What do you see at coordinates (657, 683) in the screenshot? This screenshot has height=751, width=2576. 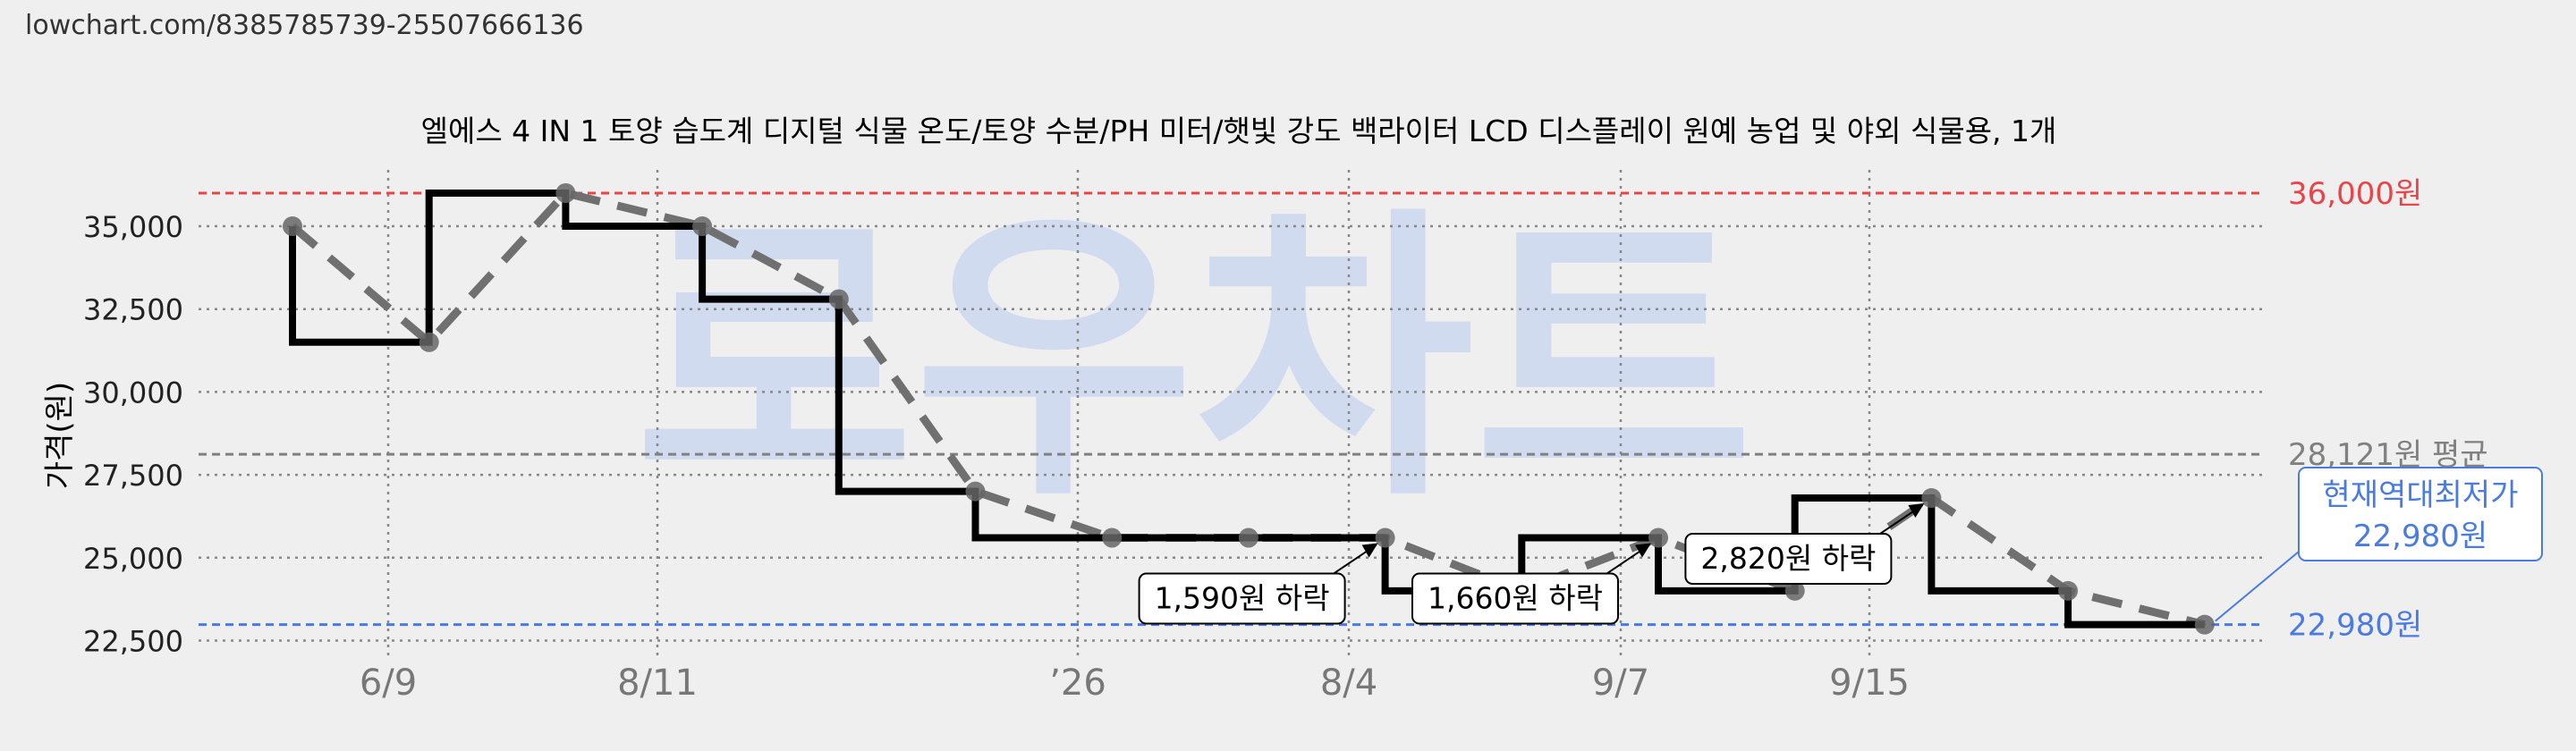 I see `x-tick-label: 8/11` at bounding box center [657, 683].